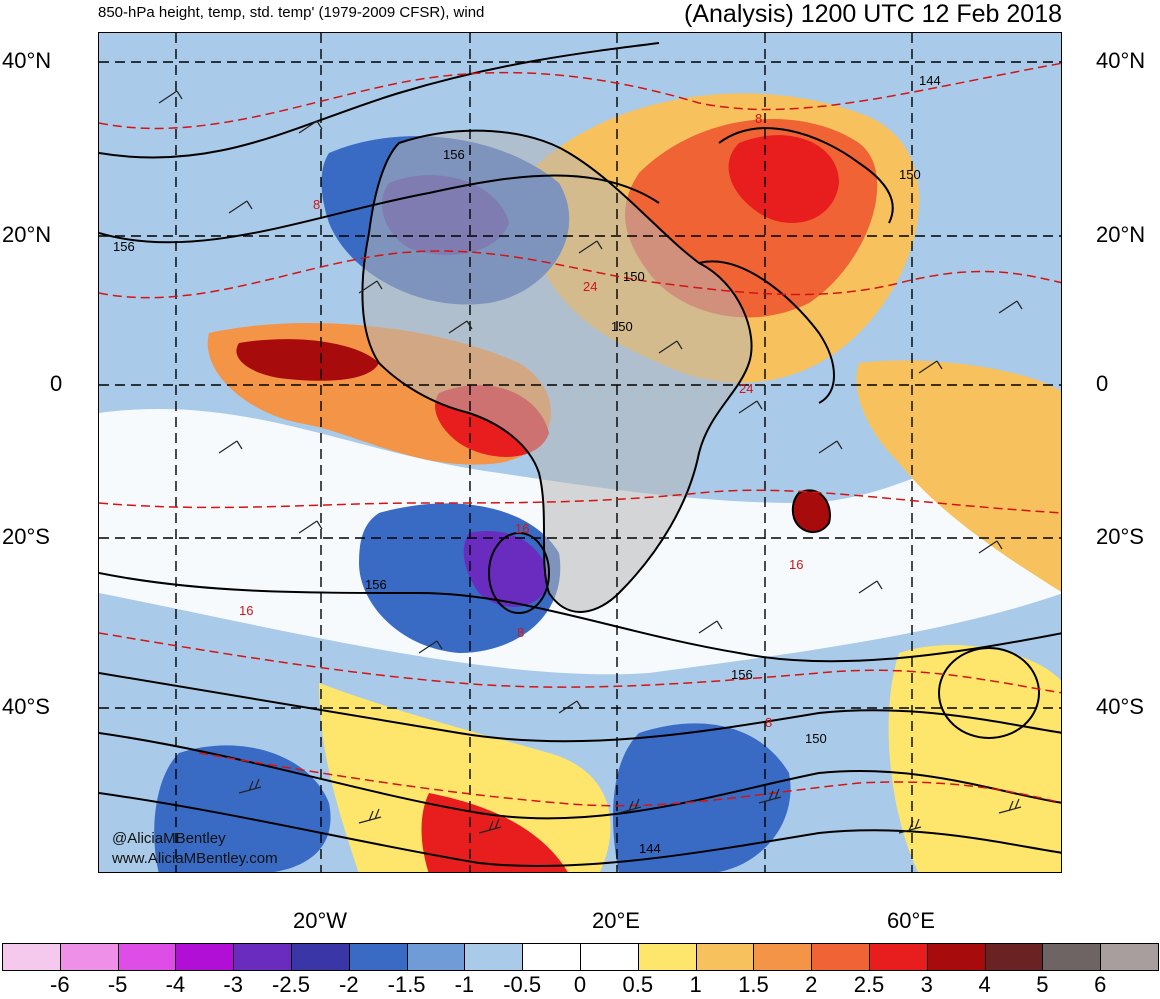  I want to click on lat-label-left: 20°S, so click(26, 536).